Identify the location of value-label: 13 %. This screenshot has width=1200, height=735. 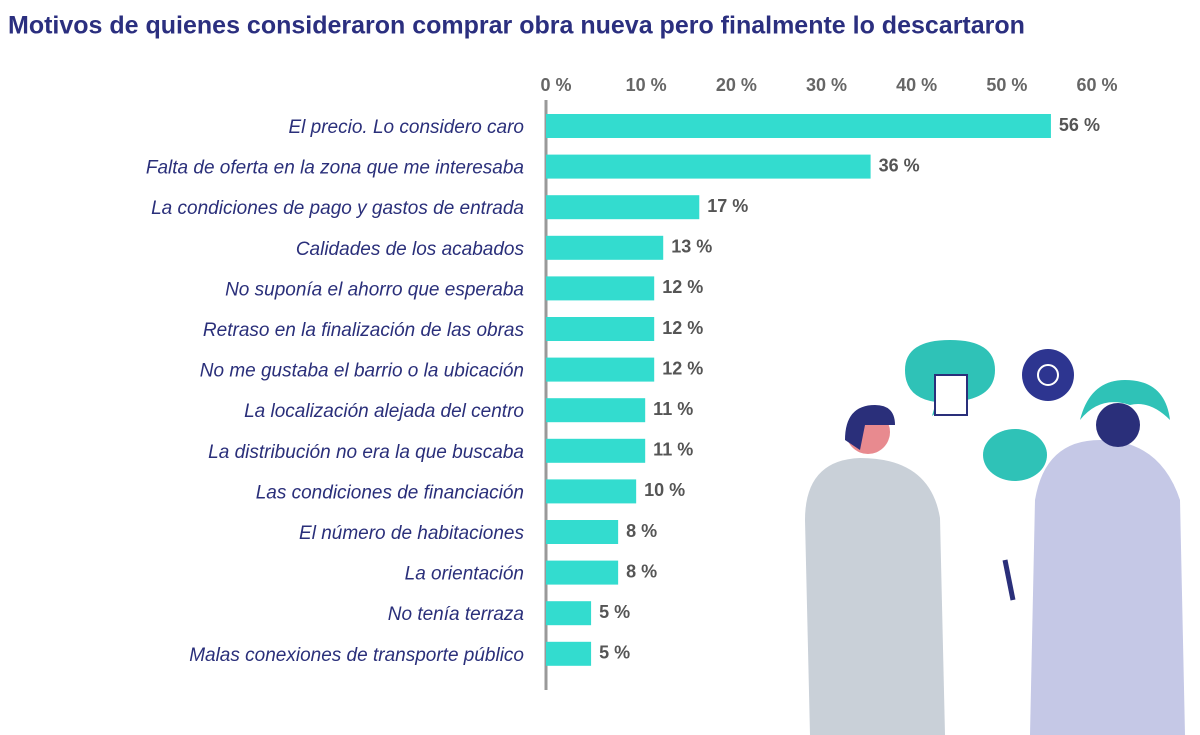
(691, 247).